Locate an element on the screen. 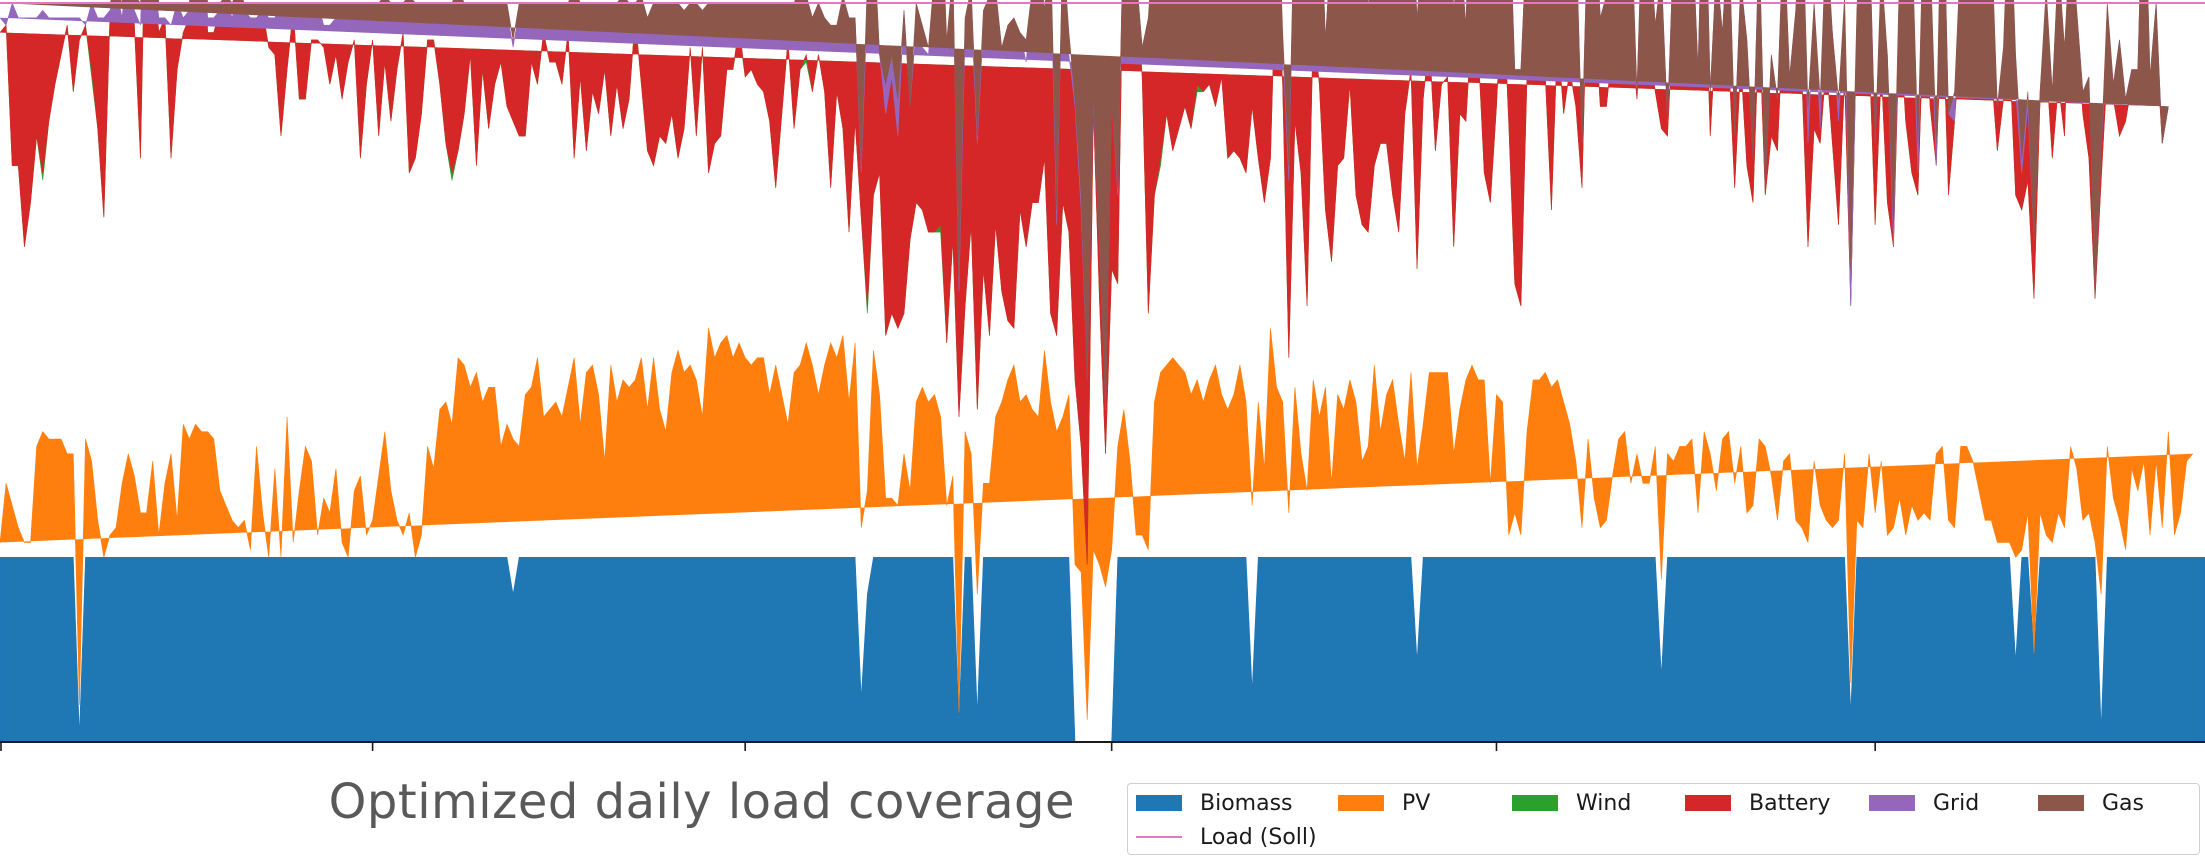 Image resolution: width=2205 pixels, height=861 pixels. legend-label: Grid is located at coordinates (1956, 803).